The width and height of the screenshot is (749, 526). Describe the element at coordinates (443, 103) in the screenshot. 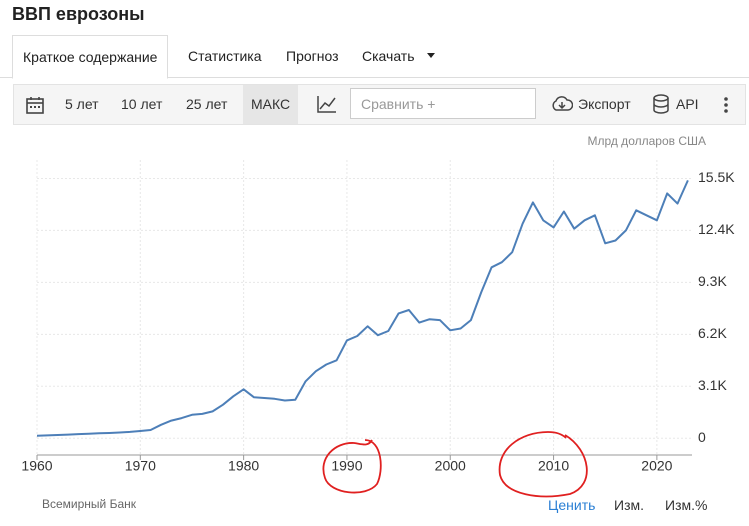

I see `compare-input: Сравнить +` at that location.